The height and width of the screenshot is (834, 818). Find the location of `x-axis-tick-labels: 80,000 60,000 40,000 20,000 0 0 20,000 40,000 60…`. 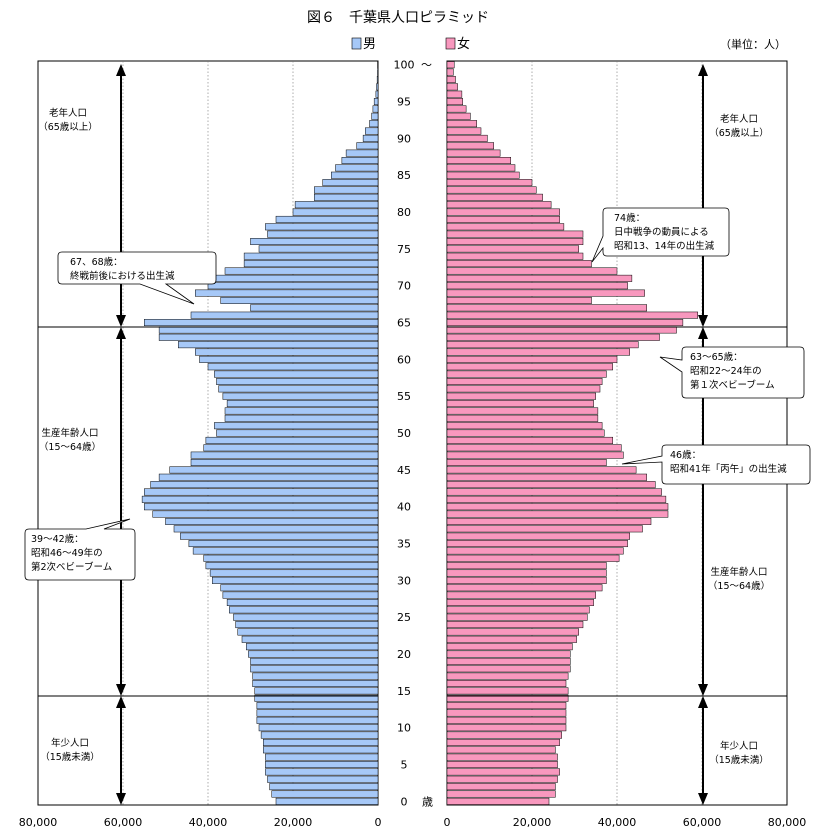

x-axis-tick-labels: 80,000 60,000 40,000 20,000 0 0 20,000 40,000 60… is located at coordinates (413, 822).